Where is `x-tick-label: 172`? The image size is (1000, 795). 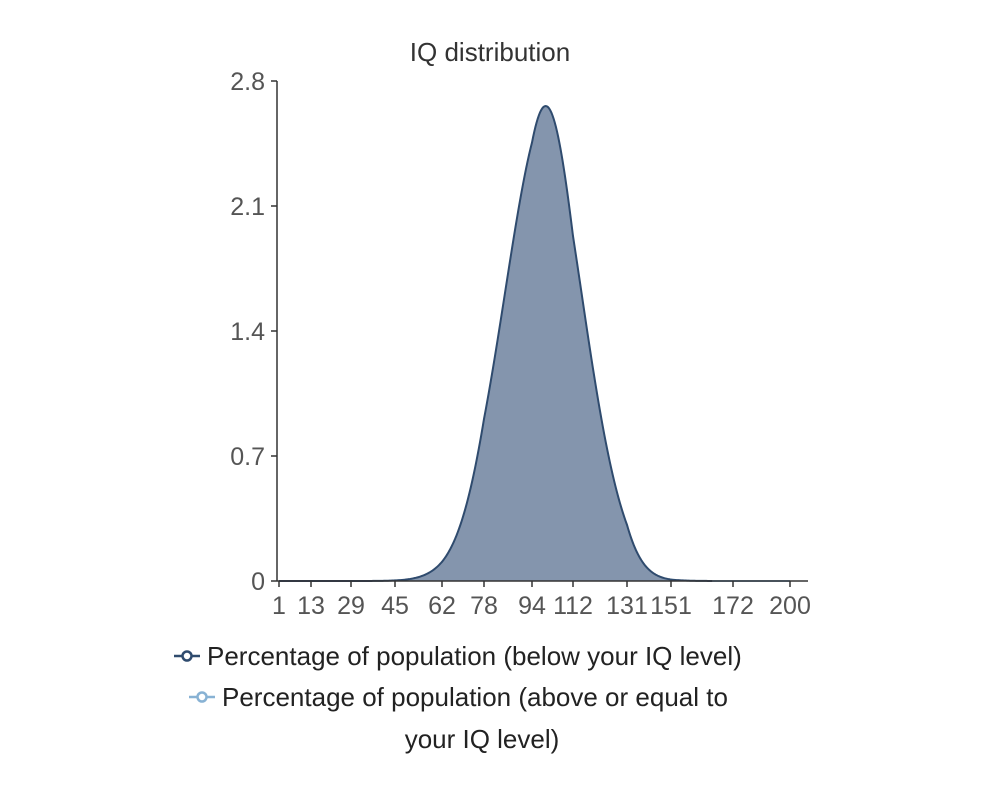
x-tick-label: 172 is located at coordinates (733, 606).